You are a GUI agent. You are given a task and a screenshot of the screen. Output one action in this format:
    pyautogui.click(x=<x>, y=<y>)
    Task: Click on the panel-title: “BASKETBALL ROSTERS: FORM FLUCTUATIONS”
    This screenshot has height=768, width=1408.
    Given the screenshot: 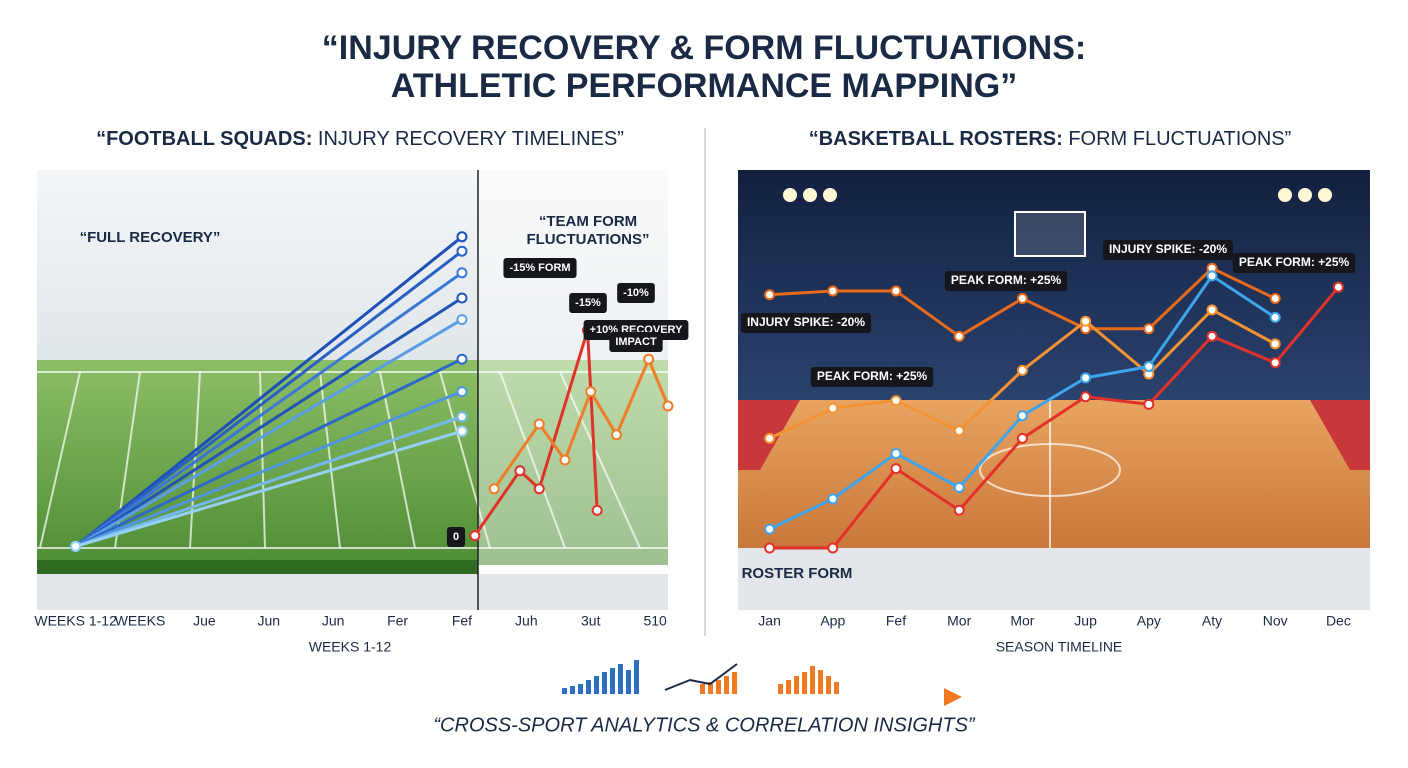 What is the action you would take?
    pyautogui.click(x=1050, y=139)
    